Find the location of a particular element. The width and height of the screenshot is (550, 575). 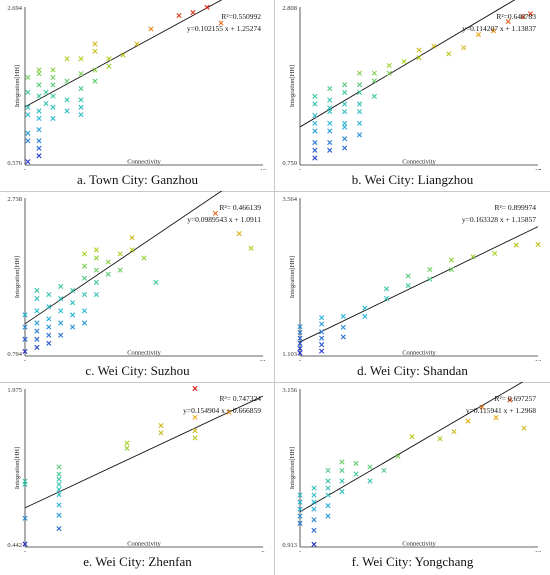

panel-caption: c. Wei City: Suzhou is located at coordinates (137, 370).